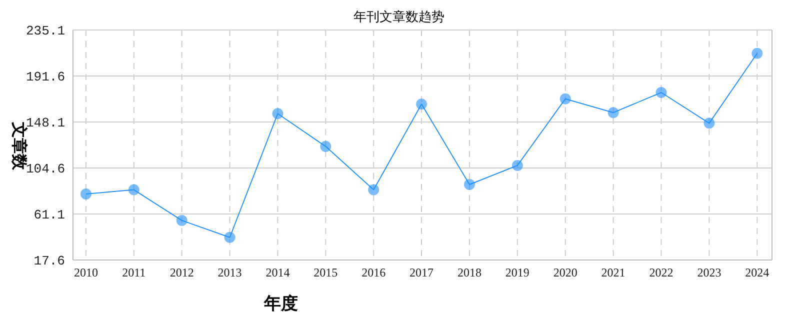 The image size is (798, 330). I want to click on x-tick-label: 2018, so click(469, 273).